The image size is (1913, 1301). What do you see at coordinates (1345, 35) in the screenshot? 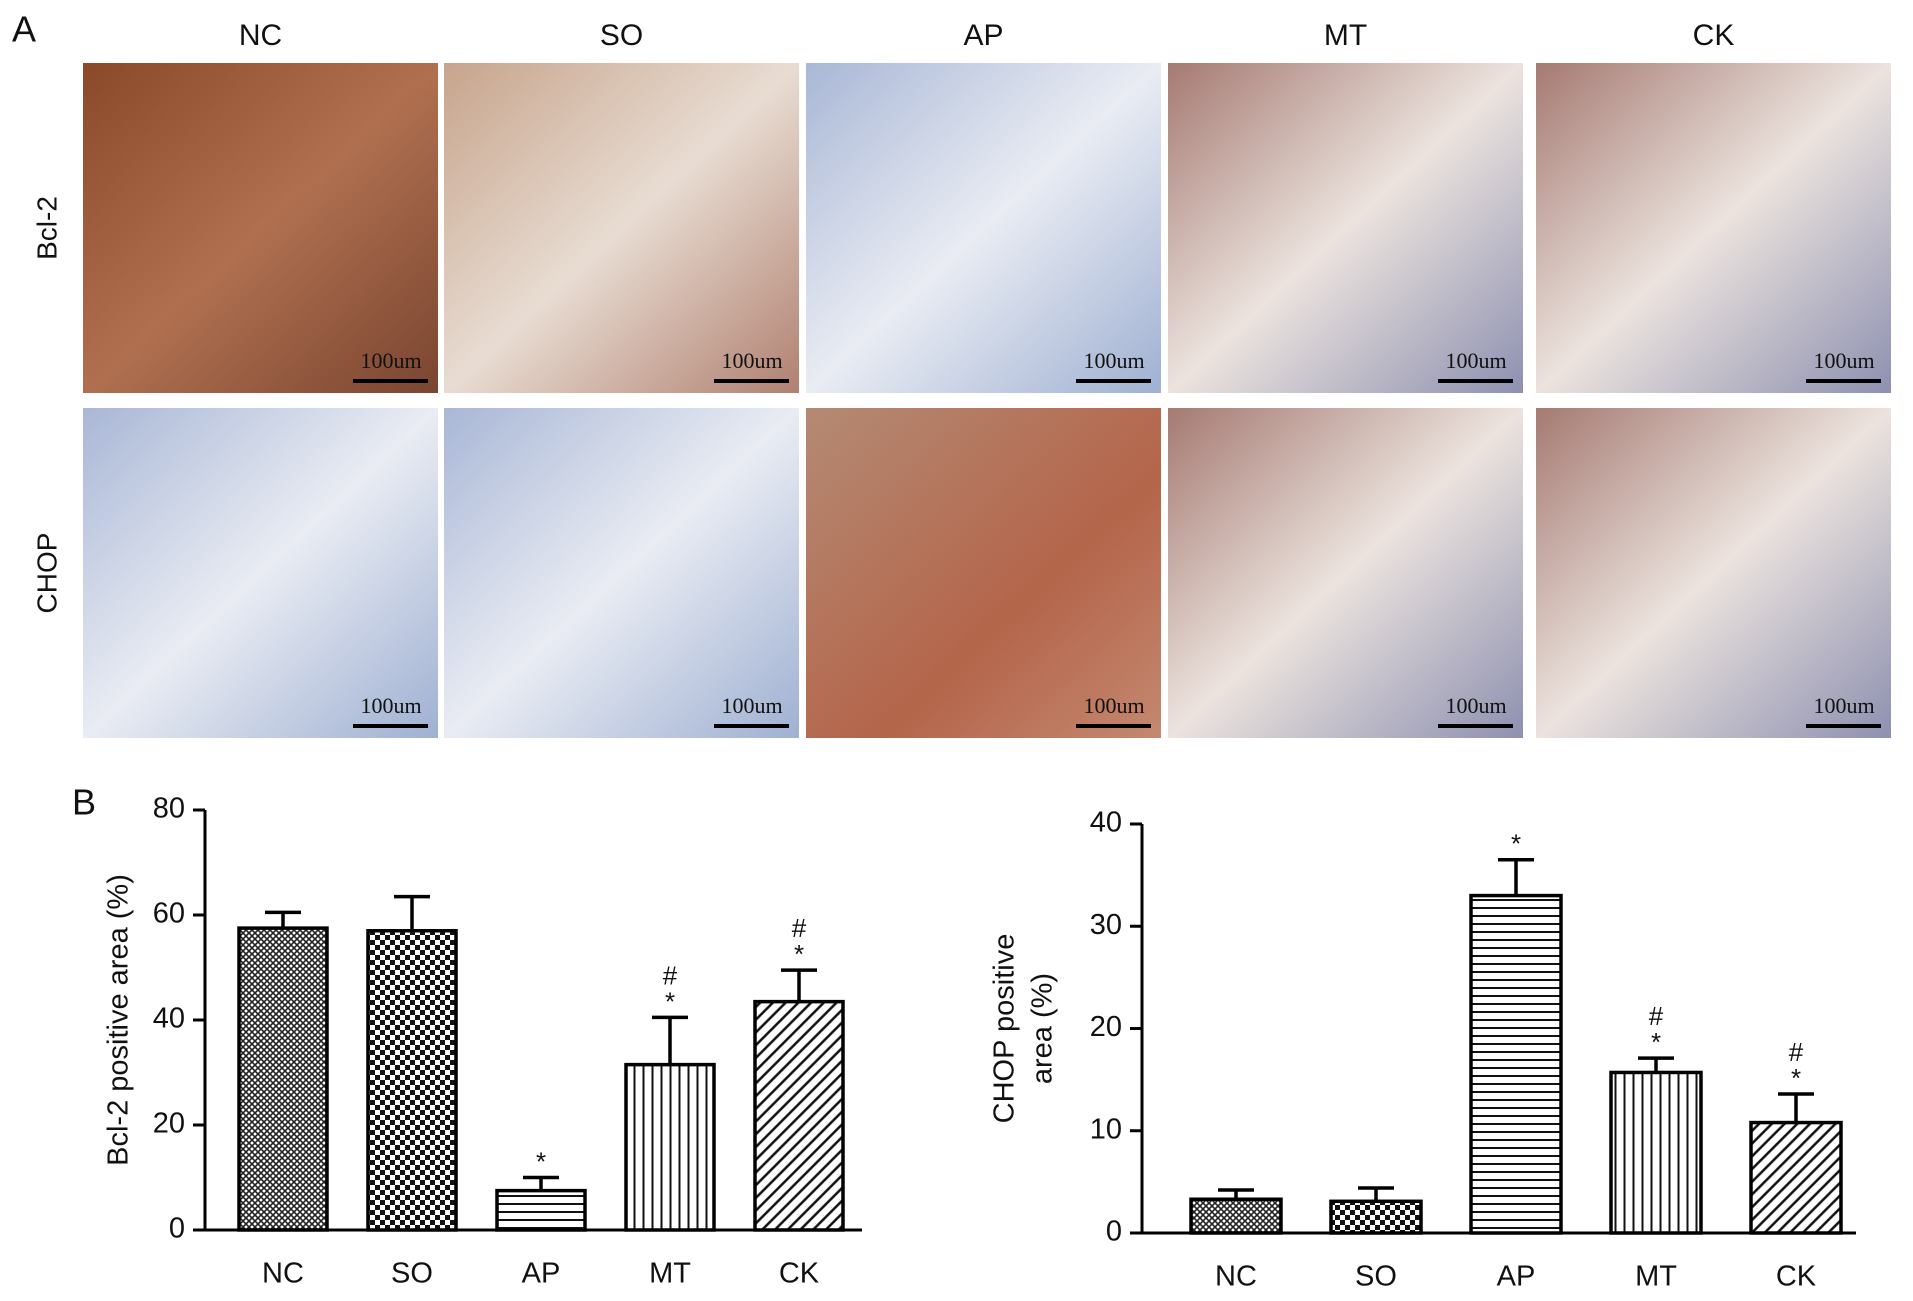
I see `column-label: MT` at bounding box center [1345, 35].